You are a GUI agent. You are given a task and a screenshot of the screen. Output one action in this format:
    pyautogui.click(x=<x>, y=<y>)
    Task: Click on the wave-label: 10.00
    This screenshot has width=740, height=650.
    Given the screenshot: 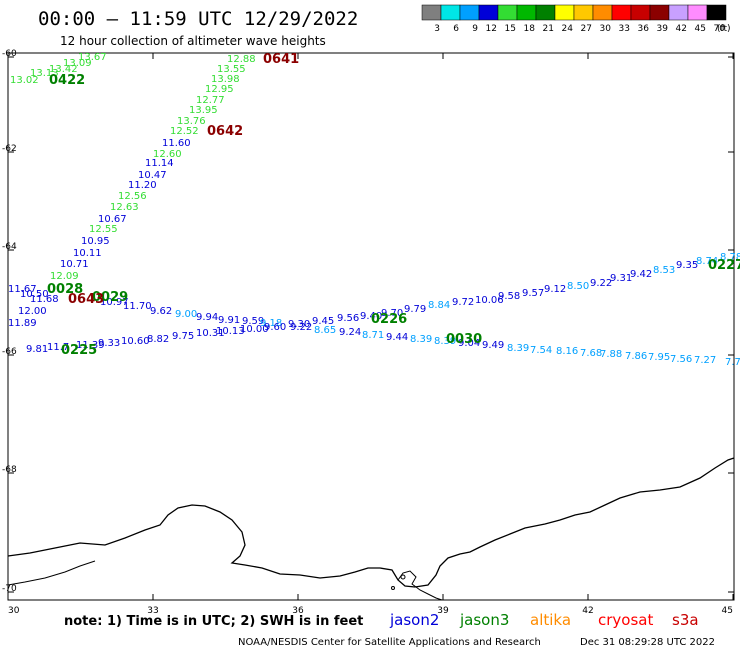 What is the action you would take?
    pyautogui.click(x=254, y=329)
    